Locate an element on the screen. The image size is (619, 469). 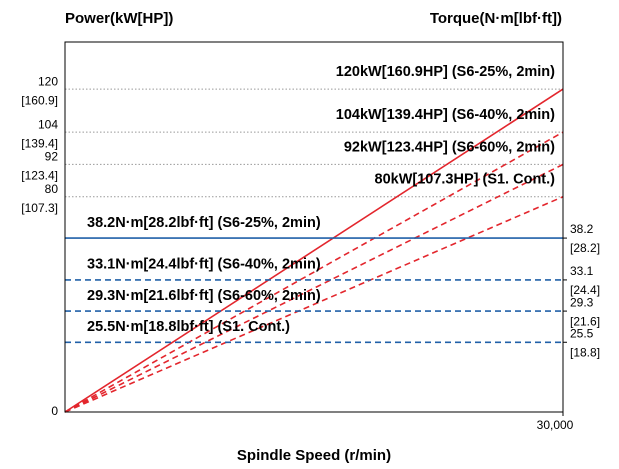
y2-tick-sublabel: [18.8] is located at coordinates (585, 352).